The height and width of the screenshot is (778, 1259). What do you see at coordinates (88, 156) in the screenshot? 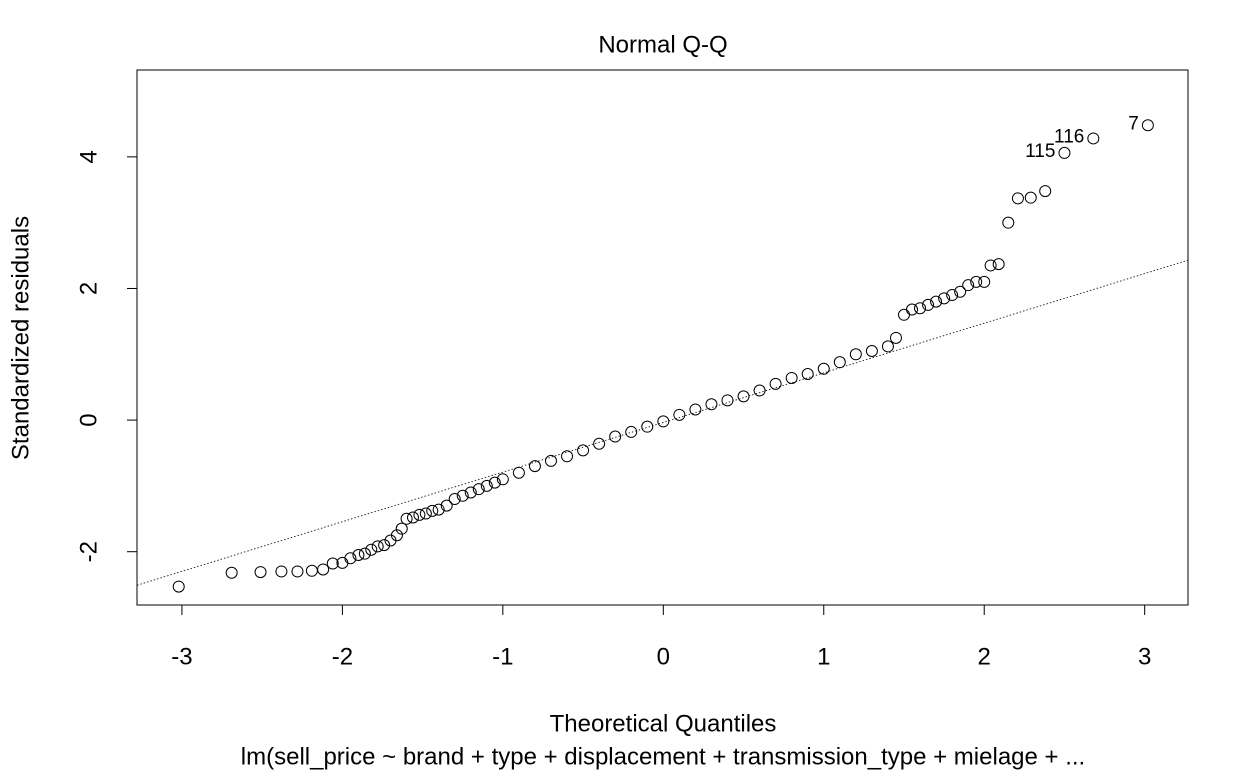
I see `y-tick-label: 4` at bounding box center [88, 156].